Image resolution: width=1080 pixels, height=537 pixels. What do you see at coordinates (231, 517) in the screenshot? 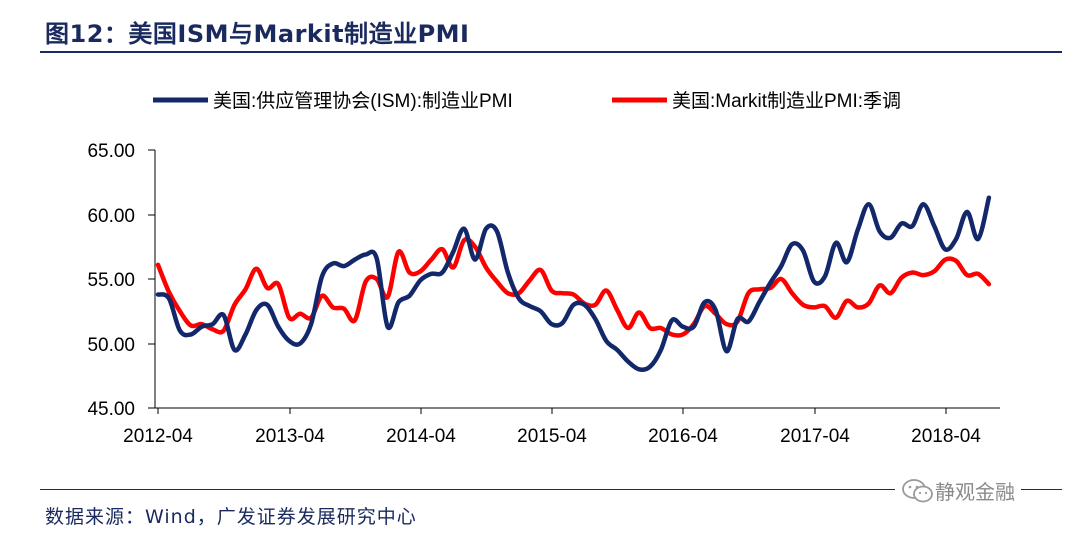
I see `source-note: 数据来源：Wind，广发证券发展研究中心` at bounding box center [231, 517].